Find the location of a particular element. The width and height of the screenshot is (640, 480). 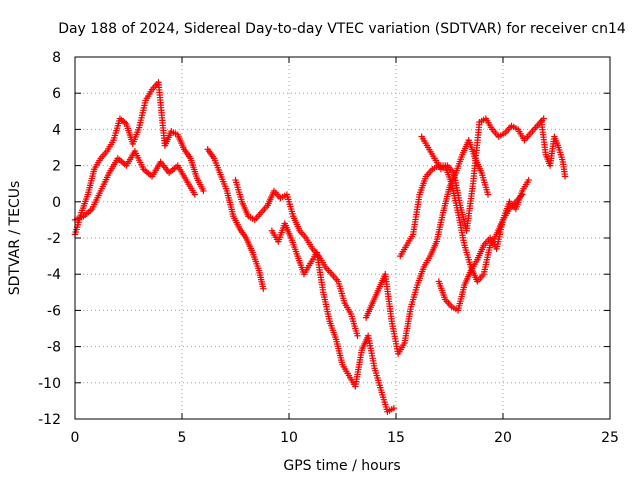

x-tick-label: 25 is located at coordinates (610, 438).